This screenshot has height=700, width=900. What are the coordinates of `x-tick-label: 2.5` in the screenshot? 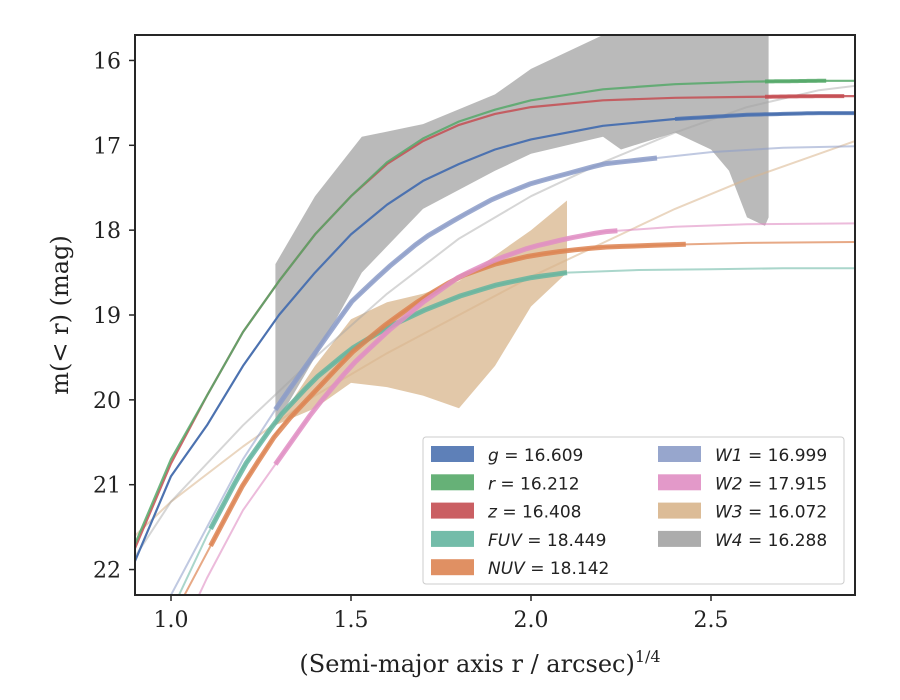 It's located at (711, 620).